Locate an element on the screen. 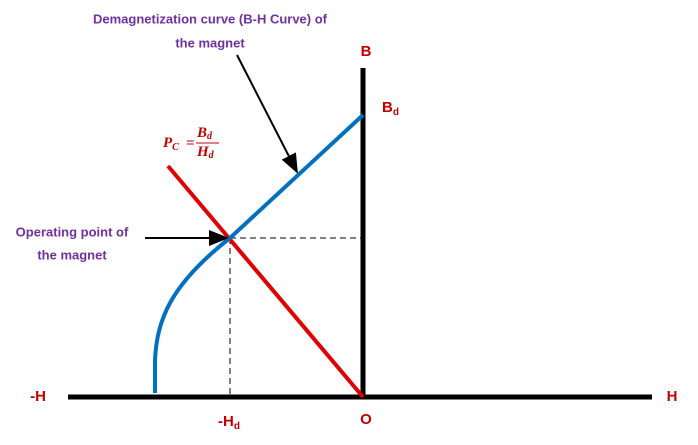 This screenshot has width=698, height=445. formula-sub: C is located at coordinates (175, 147).